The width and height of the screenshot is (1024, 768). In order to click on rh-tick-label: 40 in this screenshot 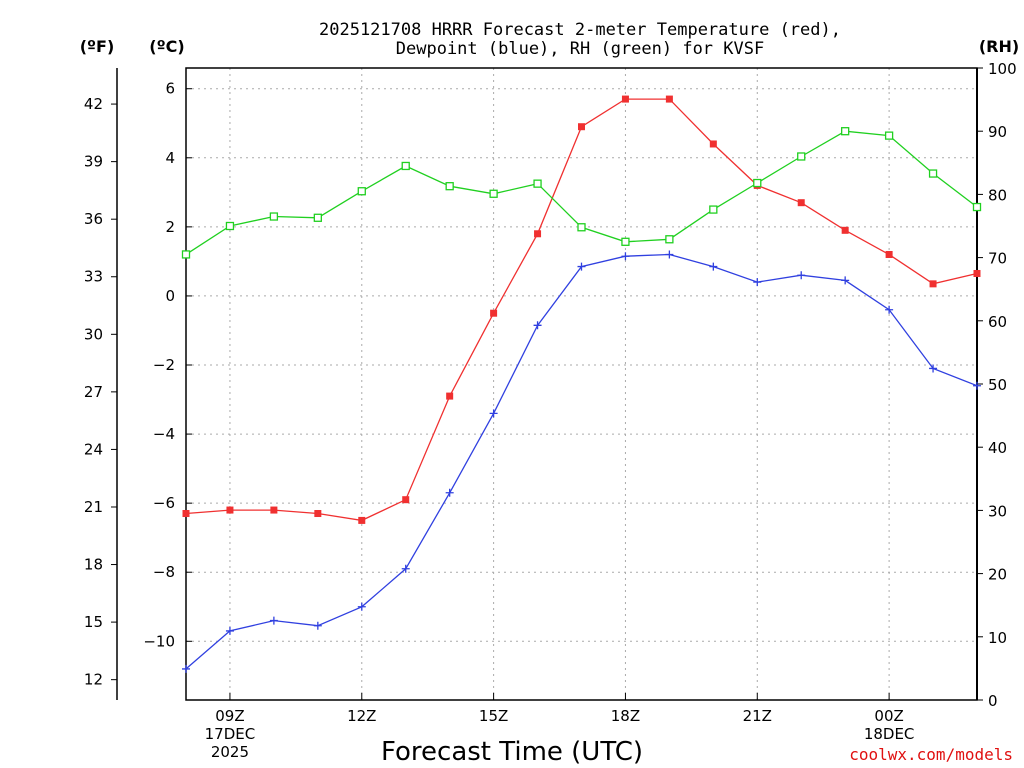, I will do `click(997, 448)`.